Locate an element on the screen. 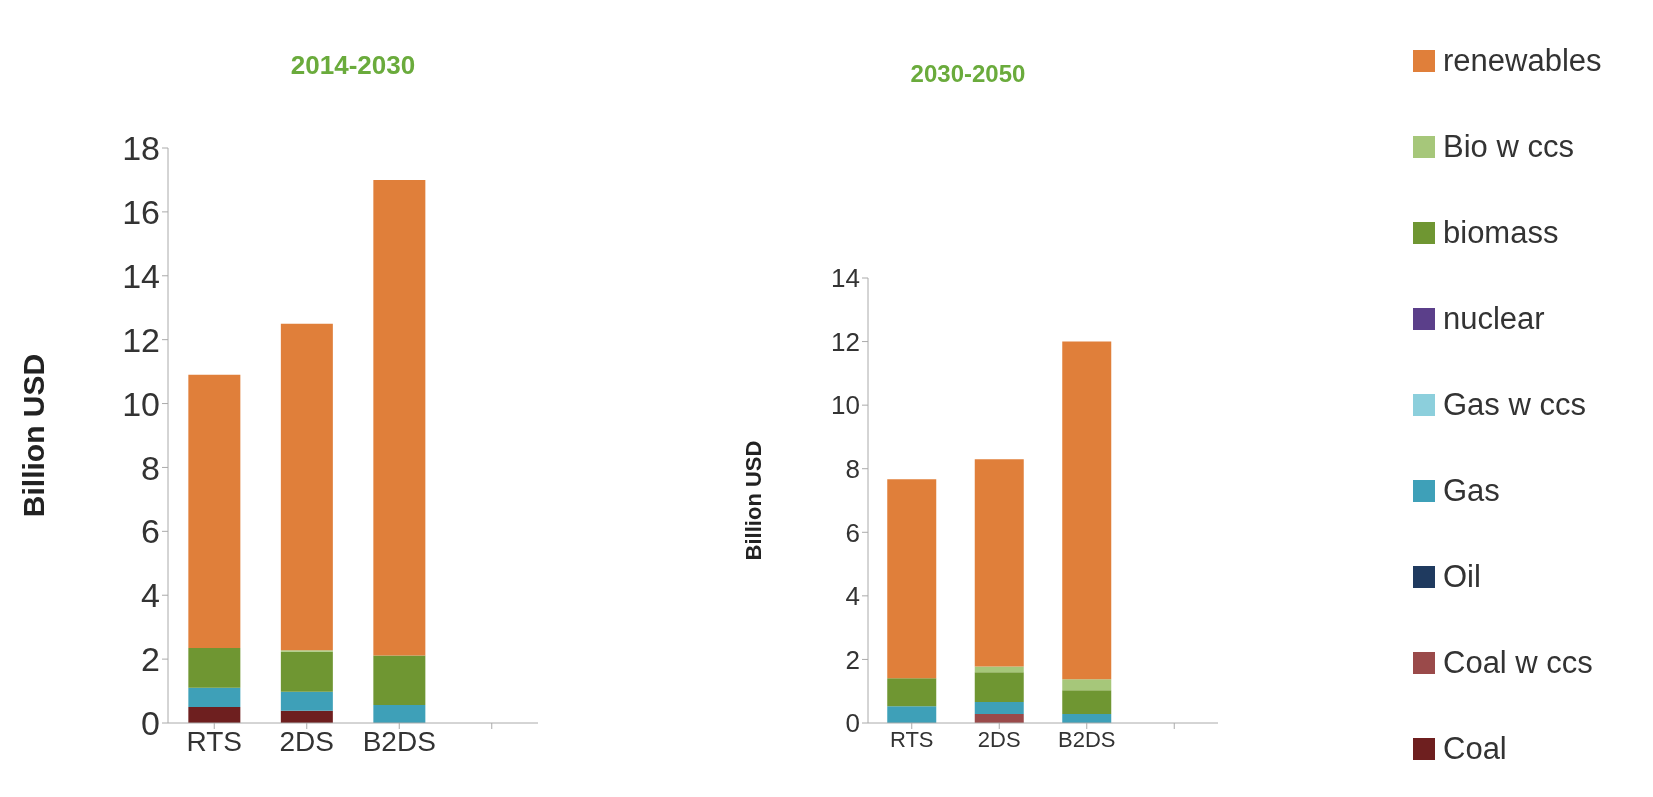  legend-label: Gas w ccs is located at coordinates (1514, 405).